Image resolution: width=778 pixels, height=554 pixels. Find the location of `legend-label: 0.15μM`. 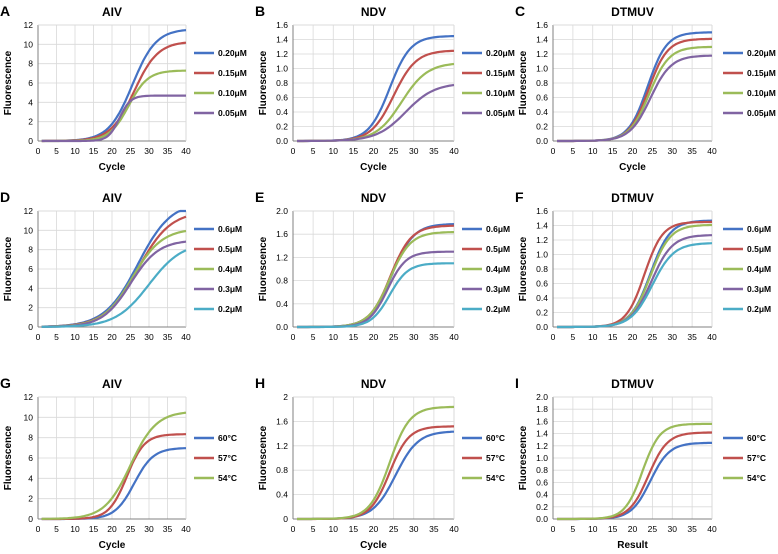

legend-label: 0.15μM is located at coordinates (500, 73).